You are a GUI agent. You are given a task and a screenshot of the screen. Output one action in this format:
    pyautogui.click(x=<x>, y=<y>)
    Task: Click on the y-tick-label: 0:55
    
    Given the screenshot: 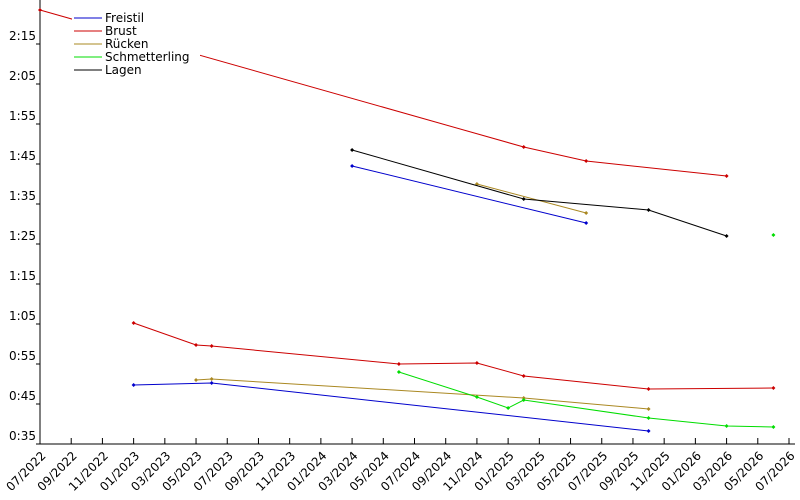 What is the action you would take?
    pyautogui.click(x=22, y=356)
    